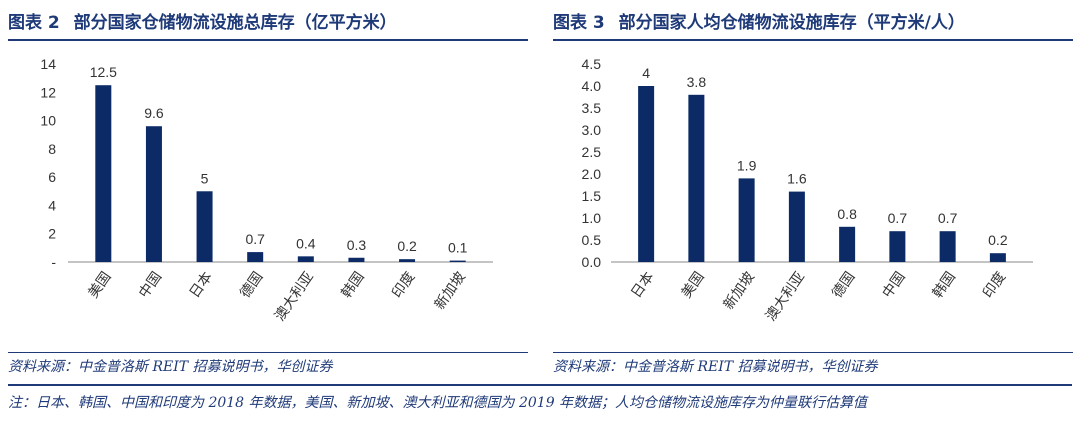 This screenshot has width=1080, height=429. I want to click on figure-3-title-text: 部分国家人均仓储物流设施库存（平方米/人）, so click(791, 23).